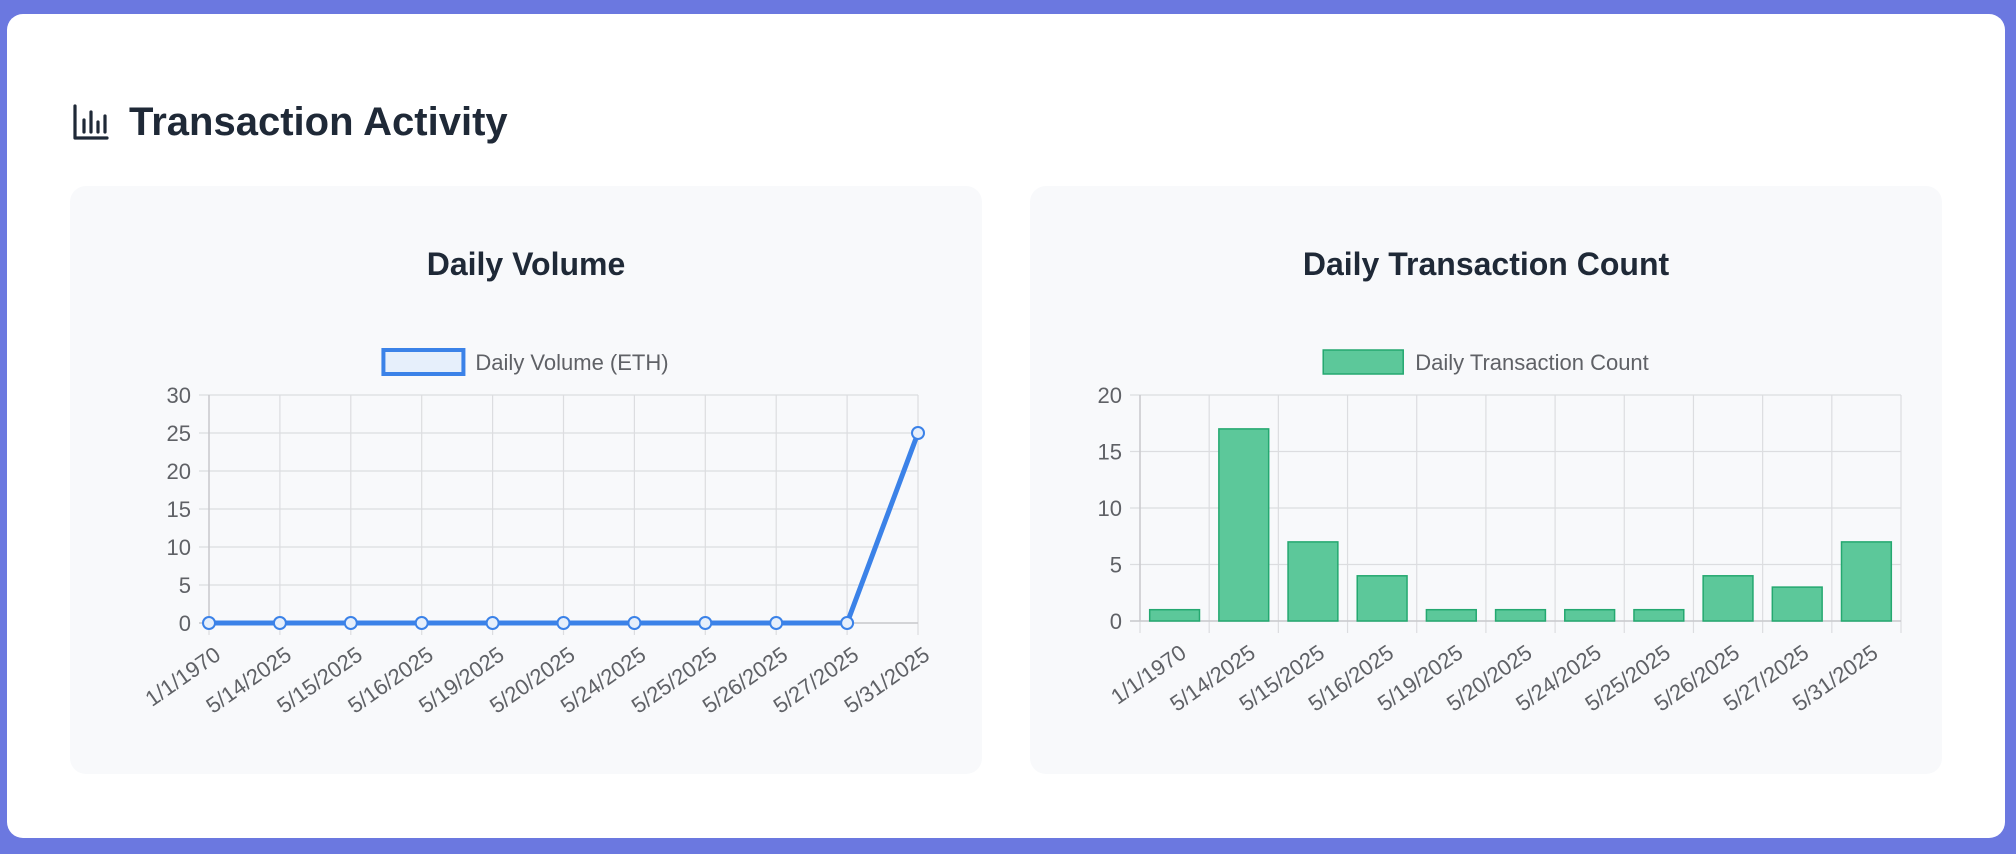 This screenshot has height=854, width=2016. What do you see at coordinates (179, 433) in the screenshot?
I see `y-tick-label: 25` at bounding box center [179, 433].